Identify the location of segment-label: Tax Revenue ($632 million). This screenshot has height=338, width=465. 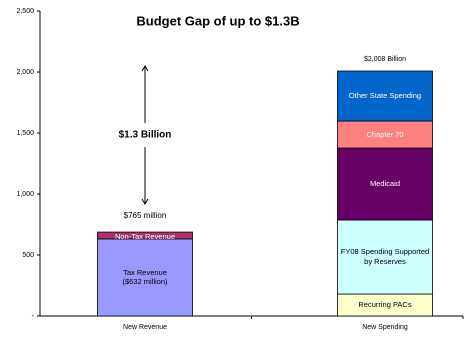
(145, 277).